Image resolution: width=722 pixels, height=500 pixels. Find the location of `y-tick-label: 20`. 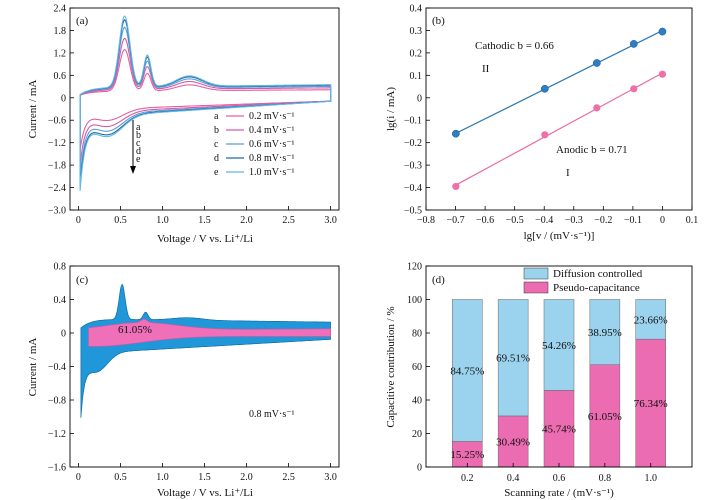

y-tick-label: 20 is located at coordinates (417, 434).